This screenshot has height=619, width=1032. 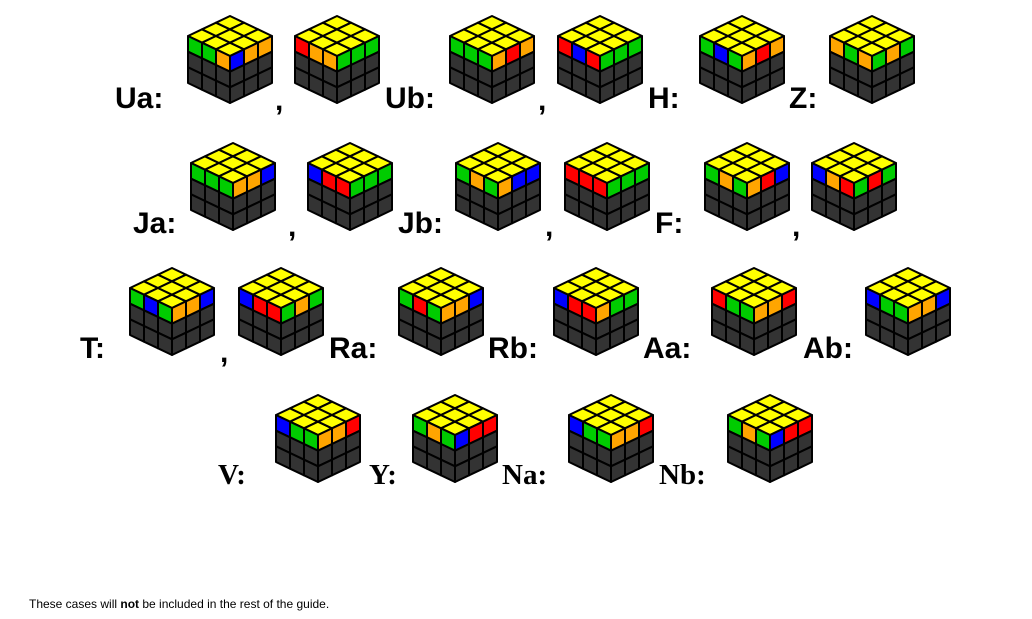 I want to click on caption-text-end: be included in the rest of the guide., so click(x=234, y=604).